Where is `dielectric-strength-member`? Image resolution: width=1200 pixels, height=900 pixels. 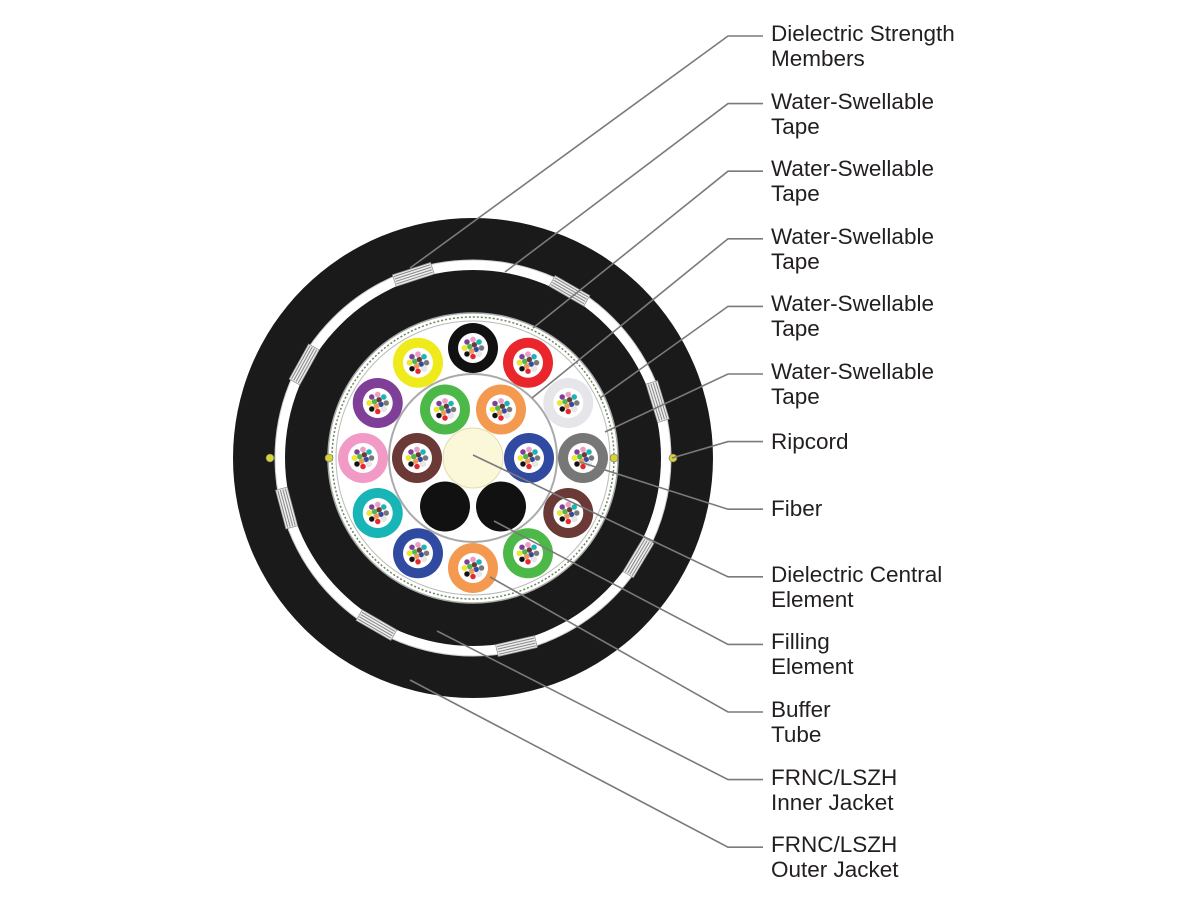
dielectric-strength-member is located at coordinates (657, 401).